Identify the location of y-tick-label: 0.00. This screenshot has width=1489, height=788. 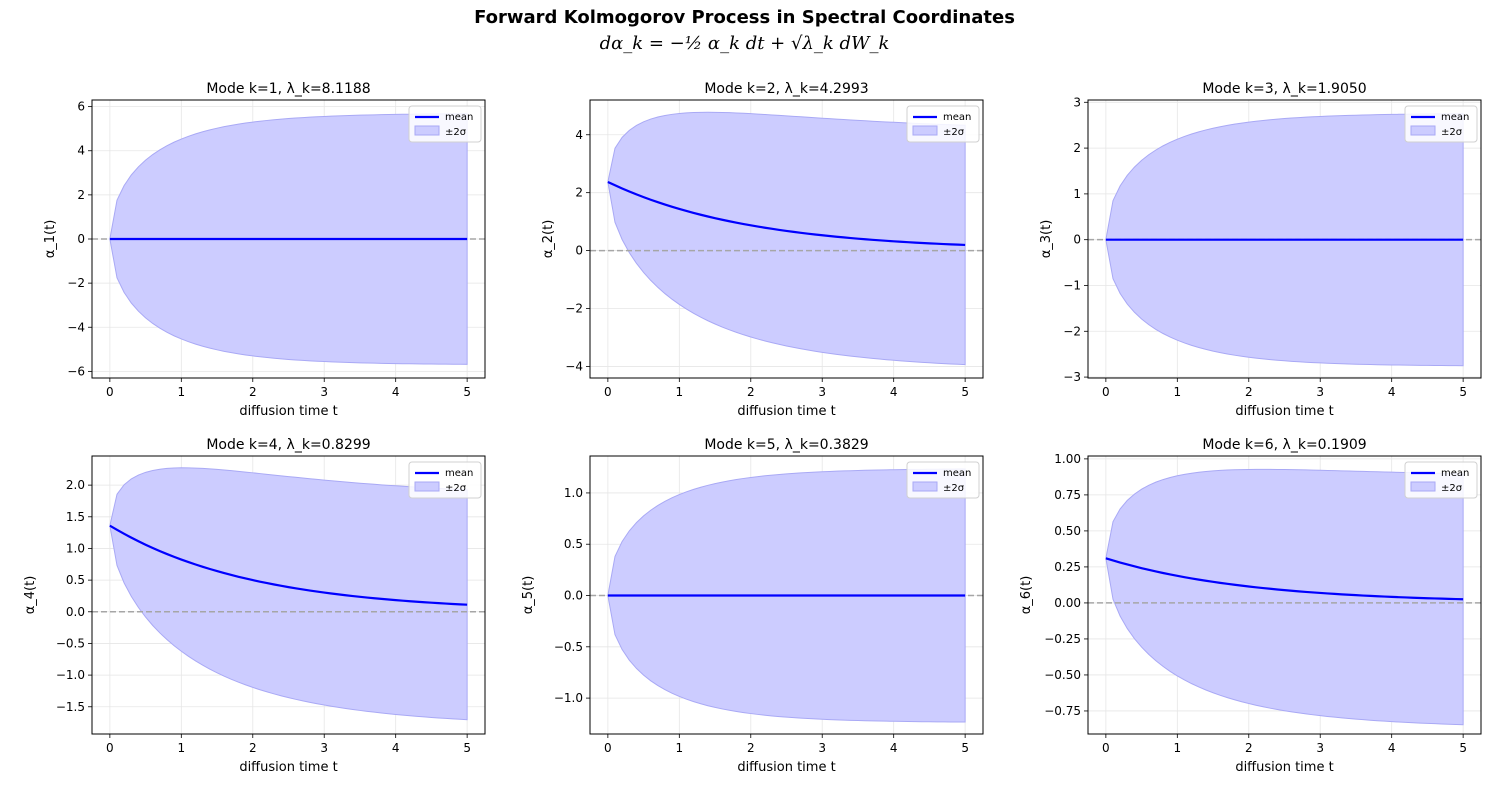
(1067, 603).